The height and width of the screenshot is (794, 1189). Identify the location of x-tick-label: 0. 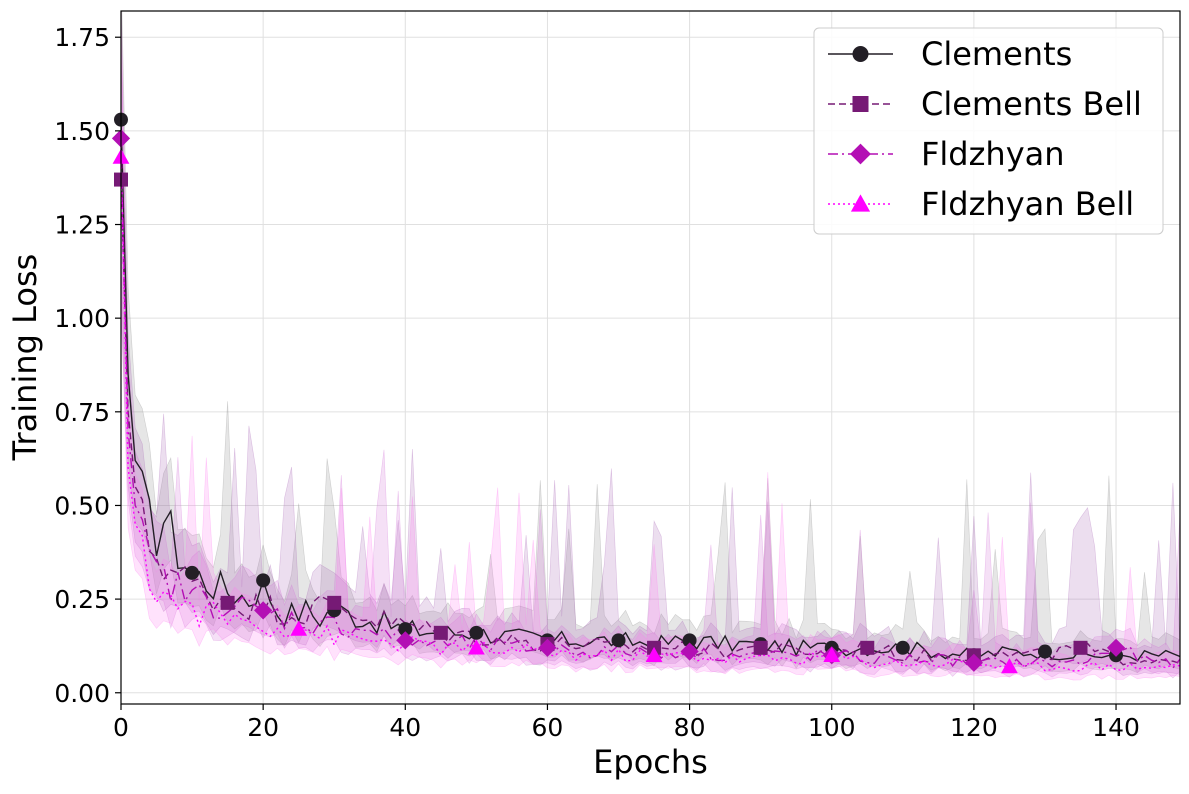
(121, 727).